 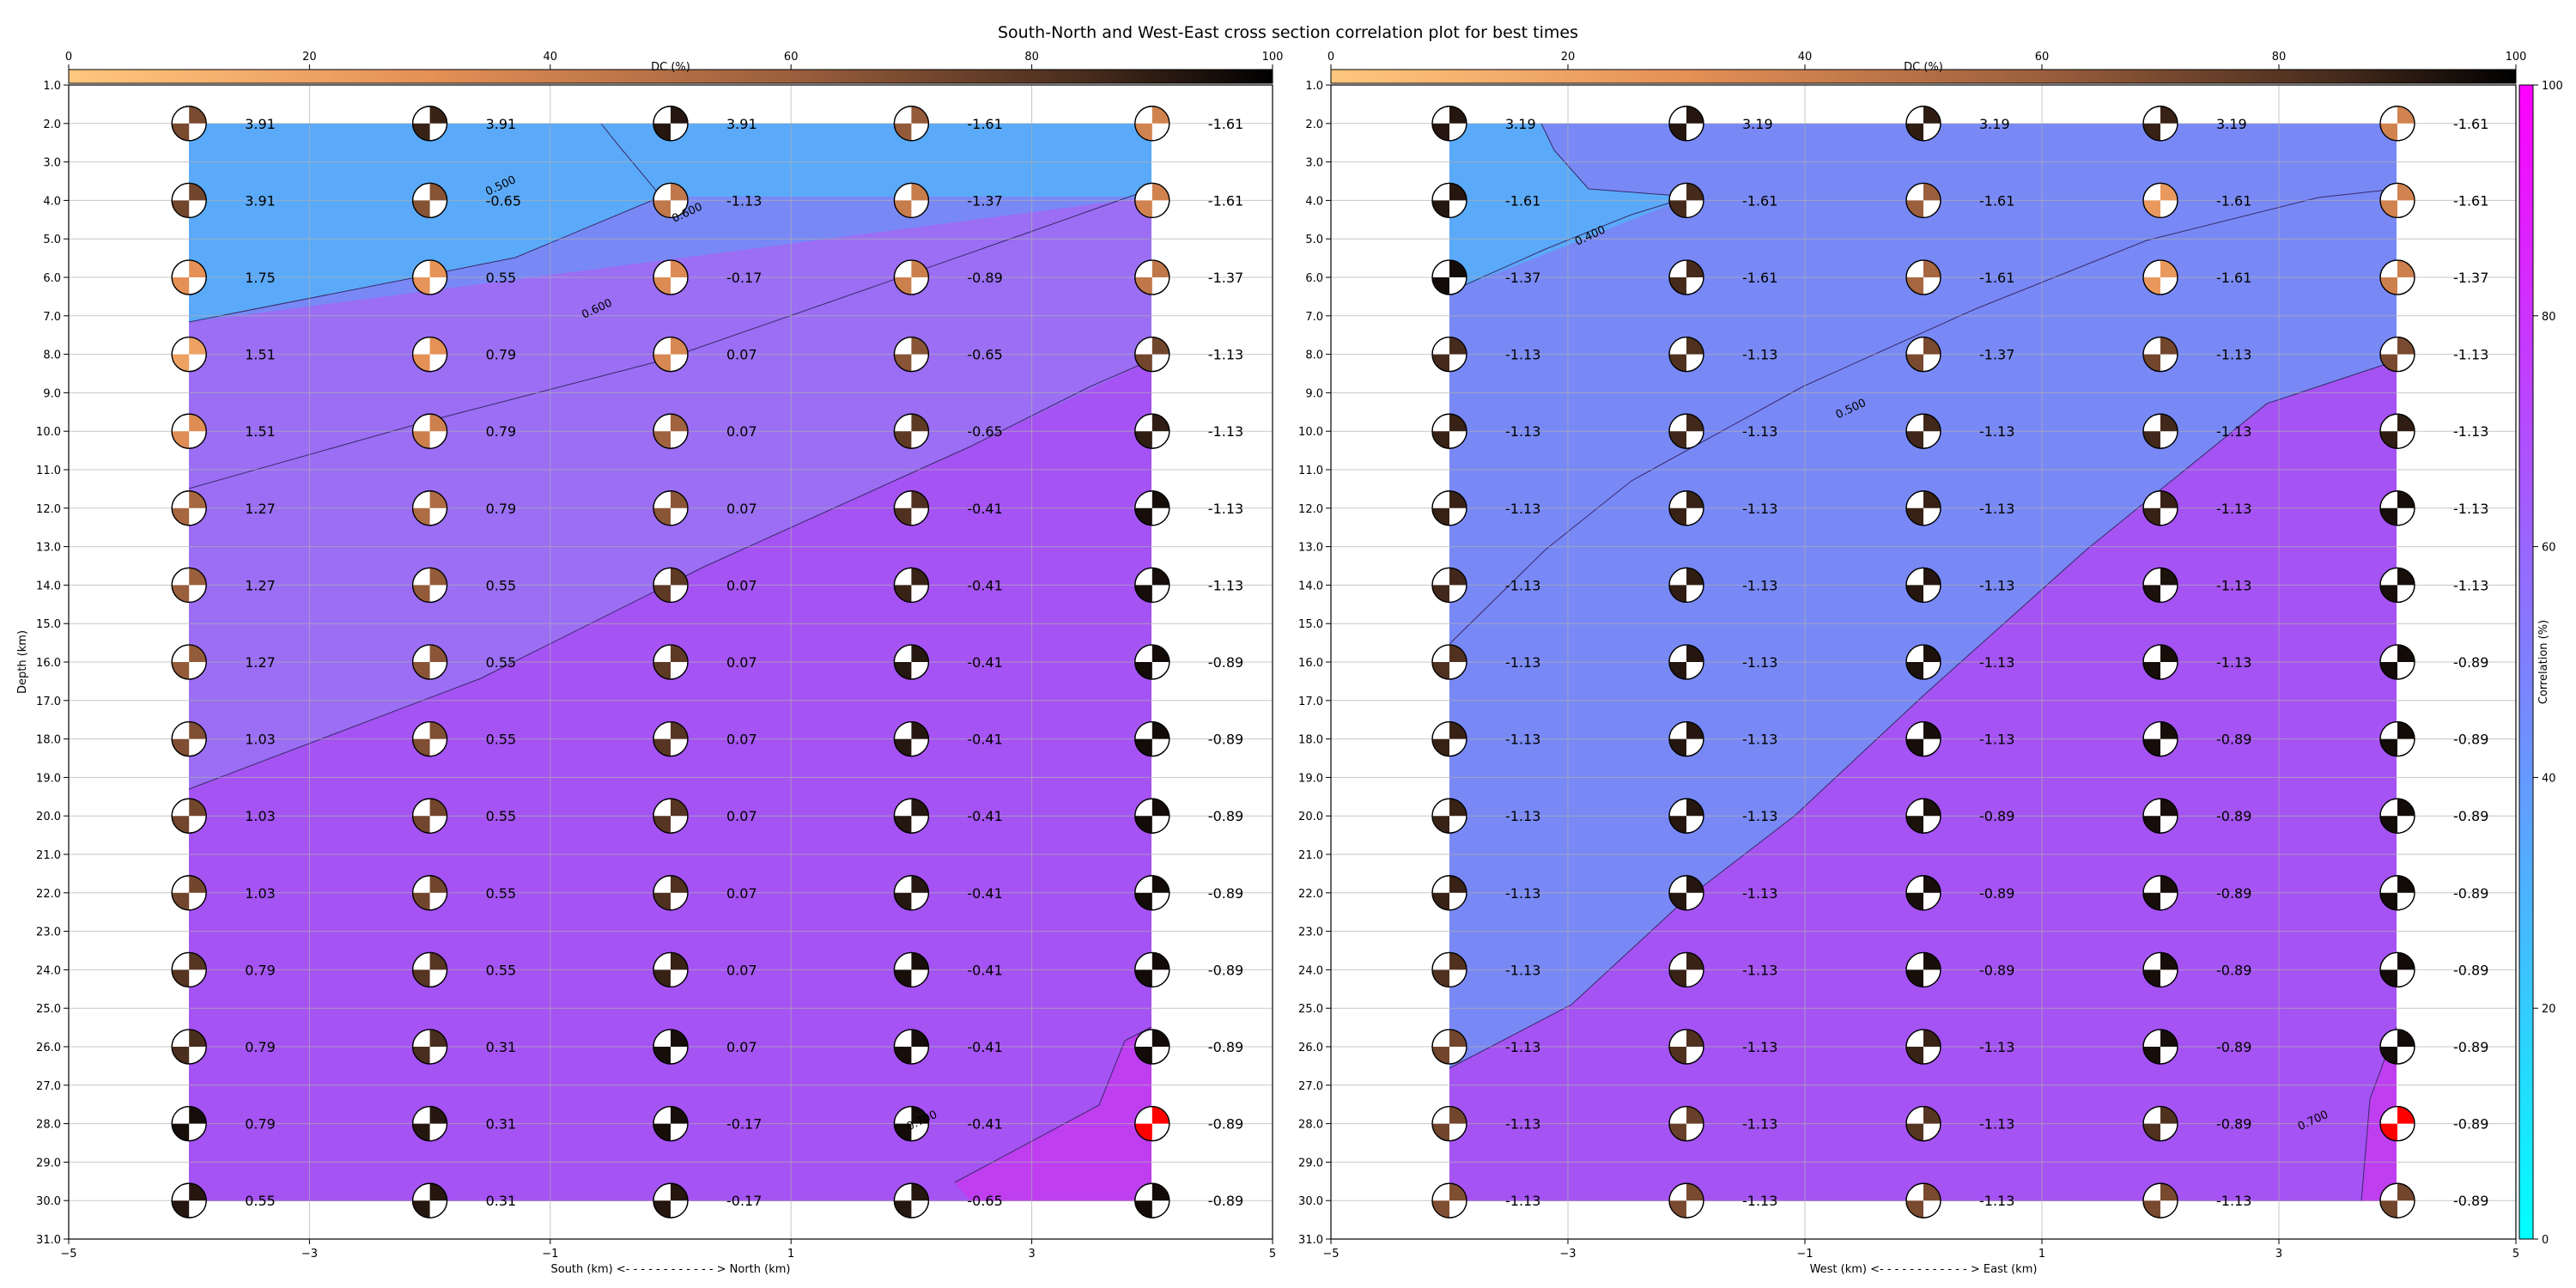 I want to click on time-value-label: 1.75, so click(x=260, y=278).